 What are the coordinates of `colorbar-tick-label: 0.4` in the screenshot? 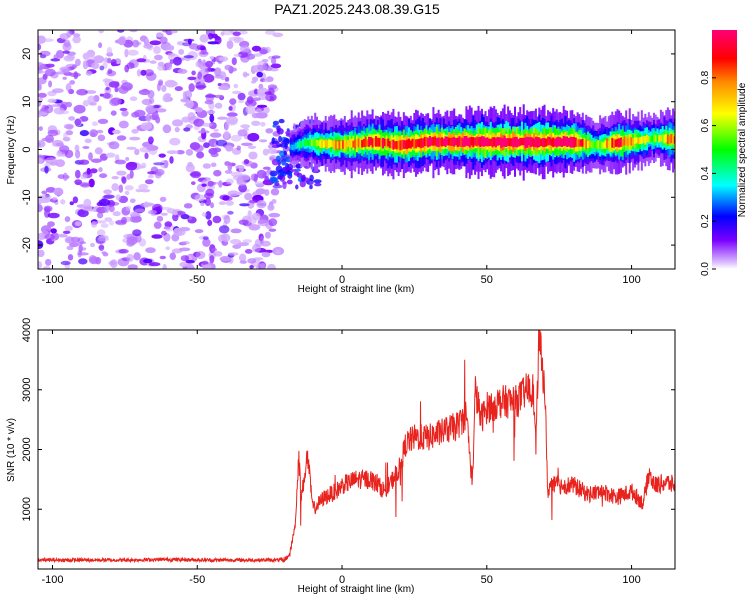 It's located at (705, 173).